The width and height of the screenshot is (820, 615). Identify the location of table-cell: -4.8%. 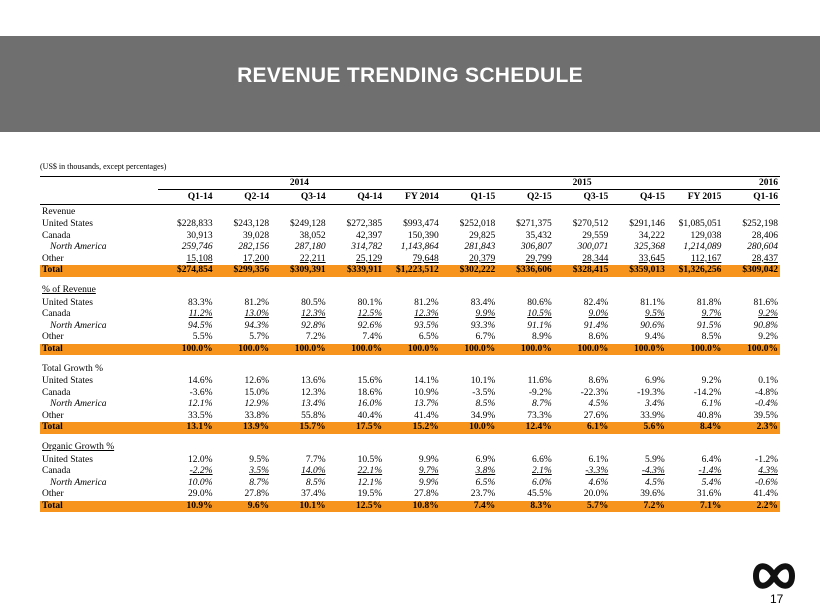
(766, 392).